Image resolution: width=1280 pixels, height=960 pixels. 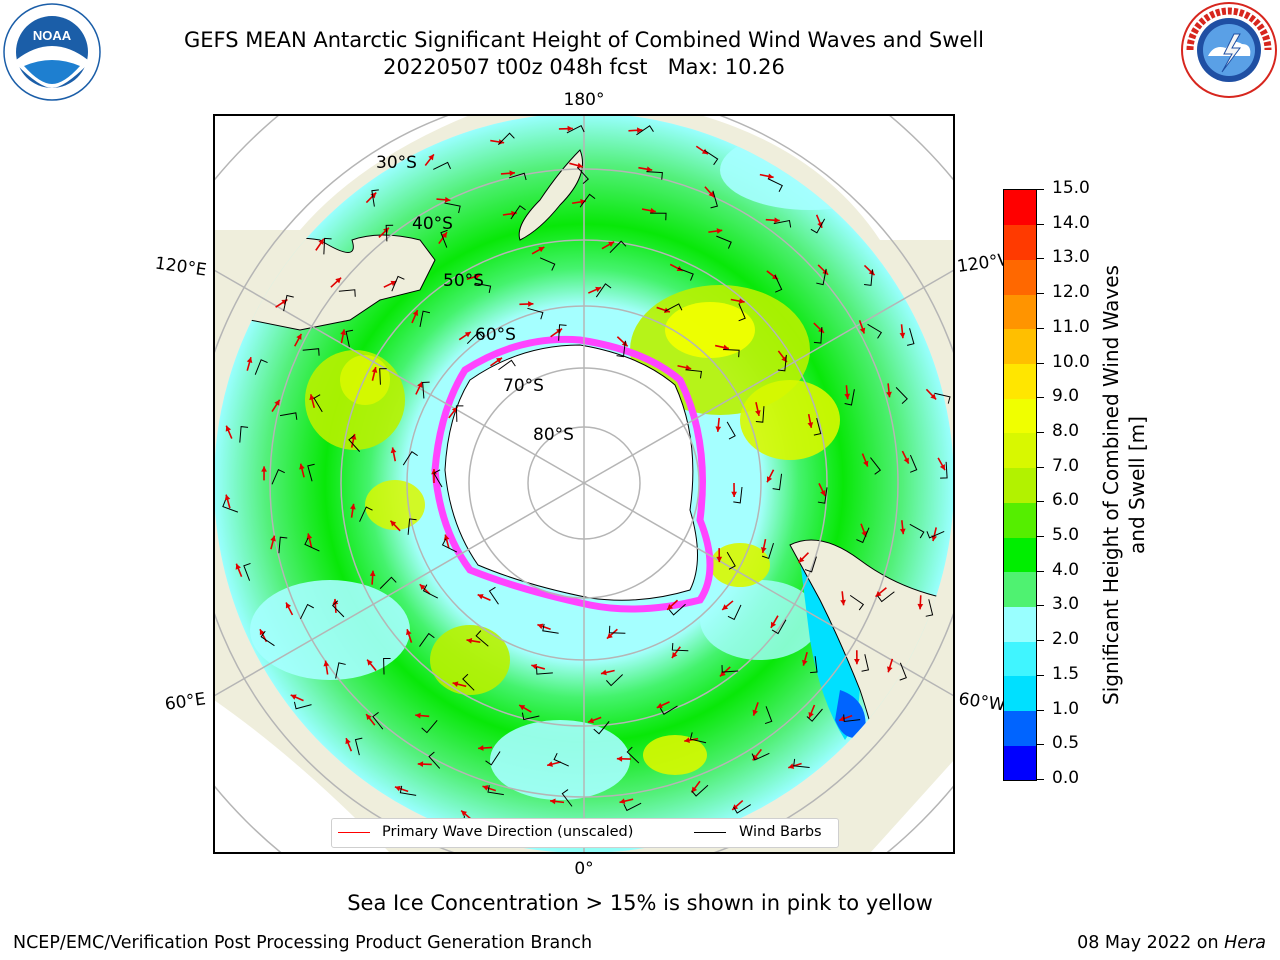 What do you see at coordinates (1245, 943) in the screenshot?
I see `footer-machine: Hera` at bounding box center [1245, 943].